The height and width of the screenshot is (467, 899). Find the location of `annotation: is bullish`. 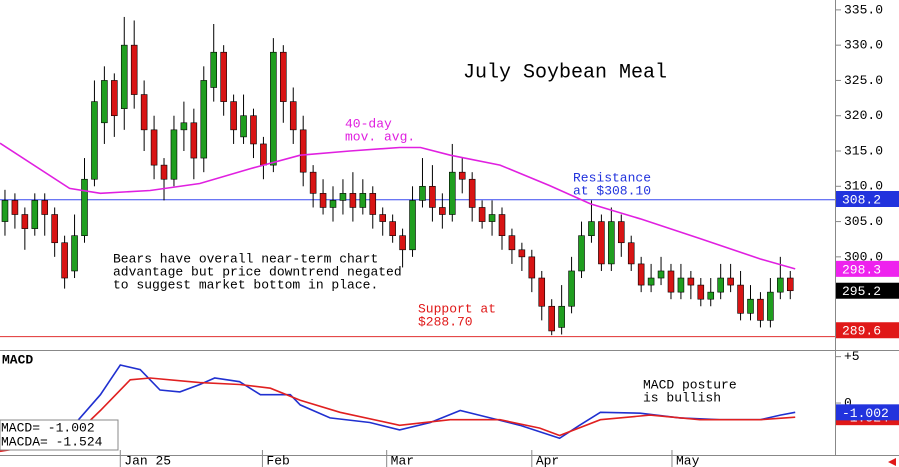

annotation: is bullish is located at coordinates (682, 397).